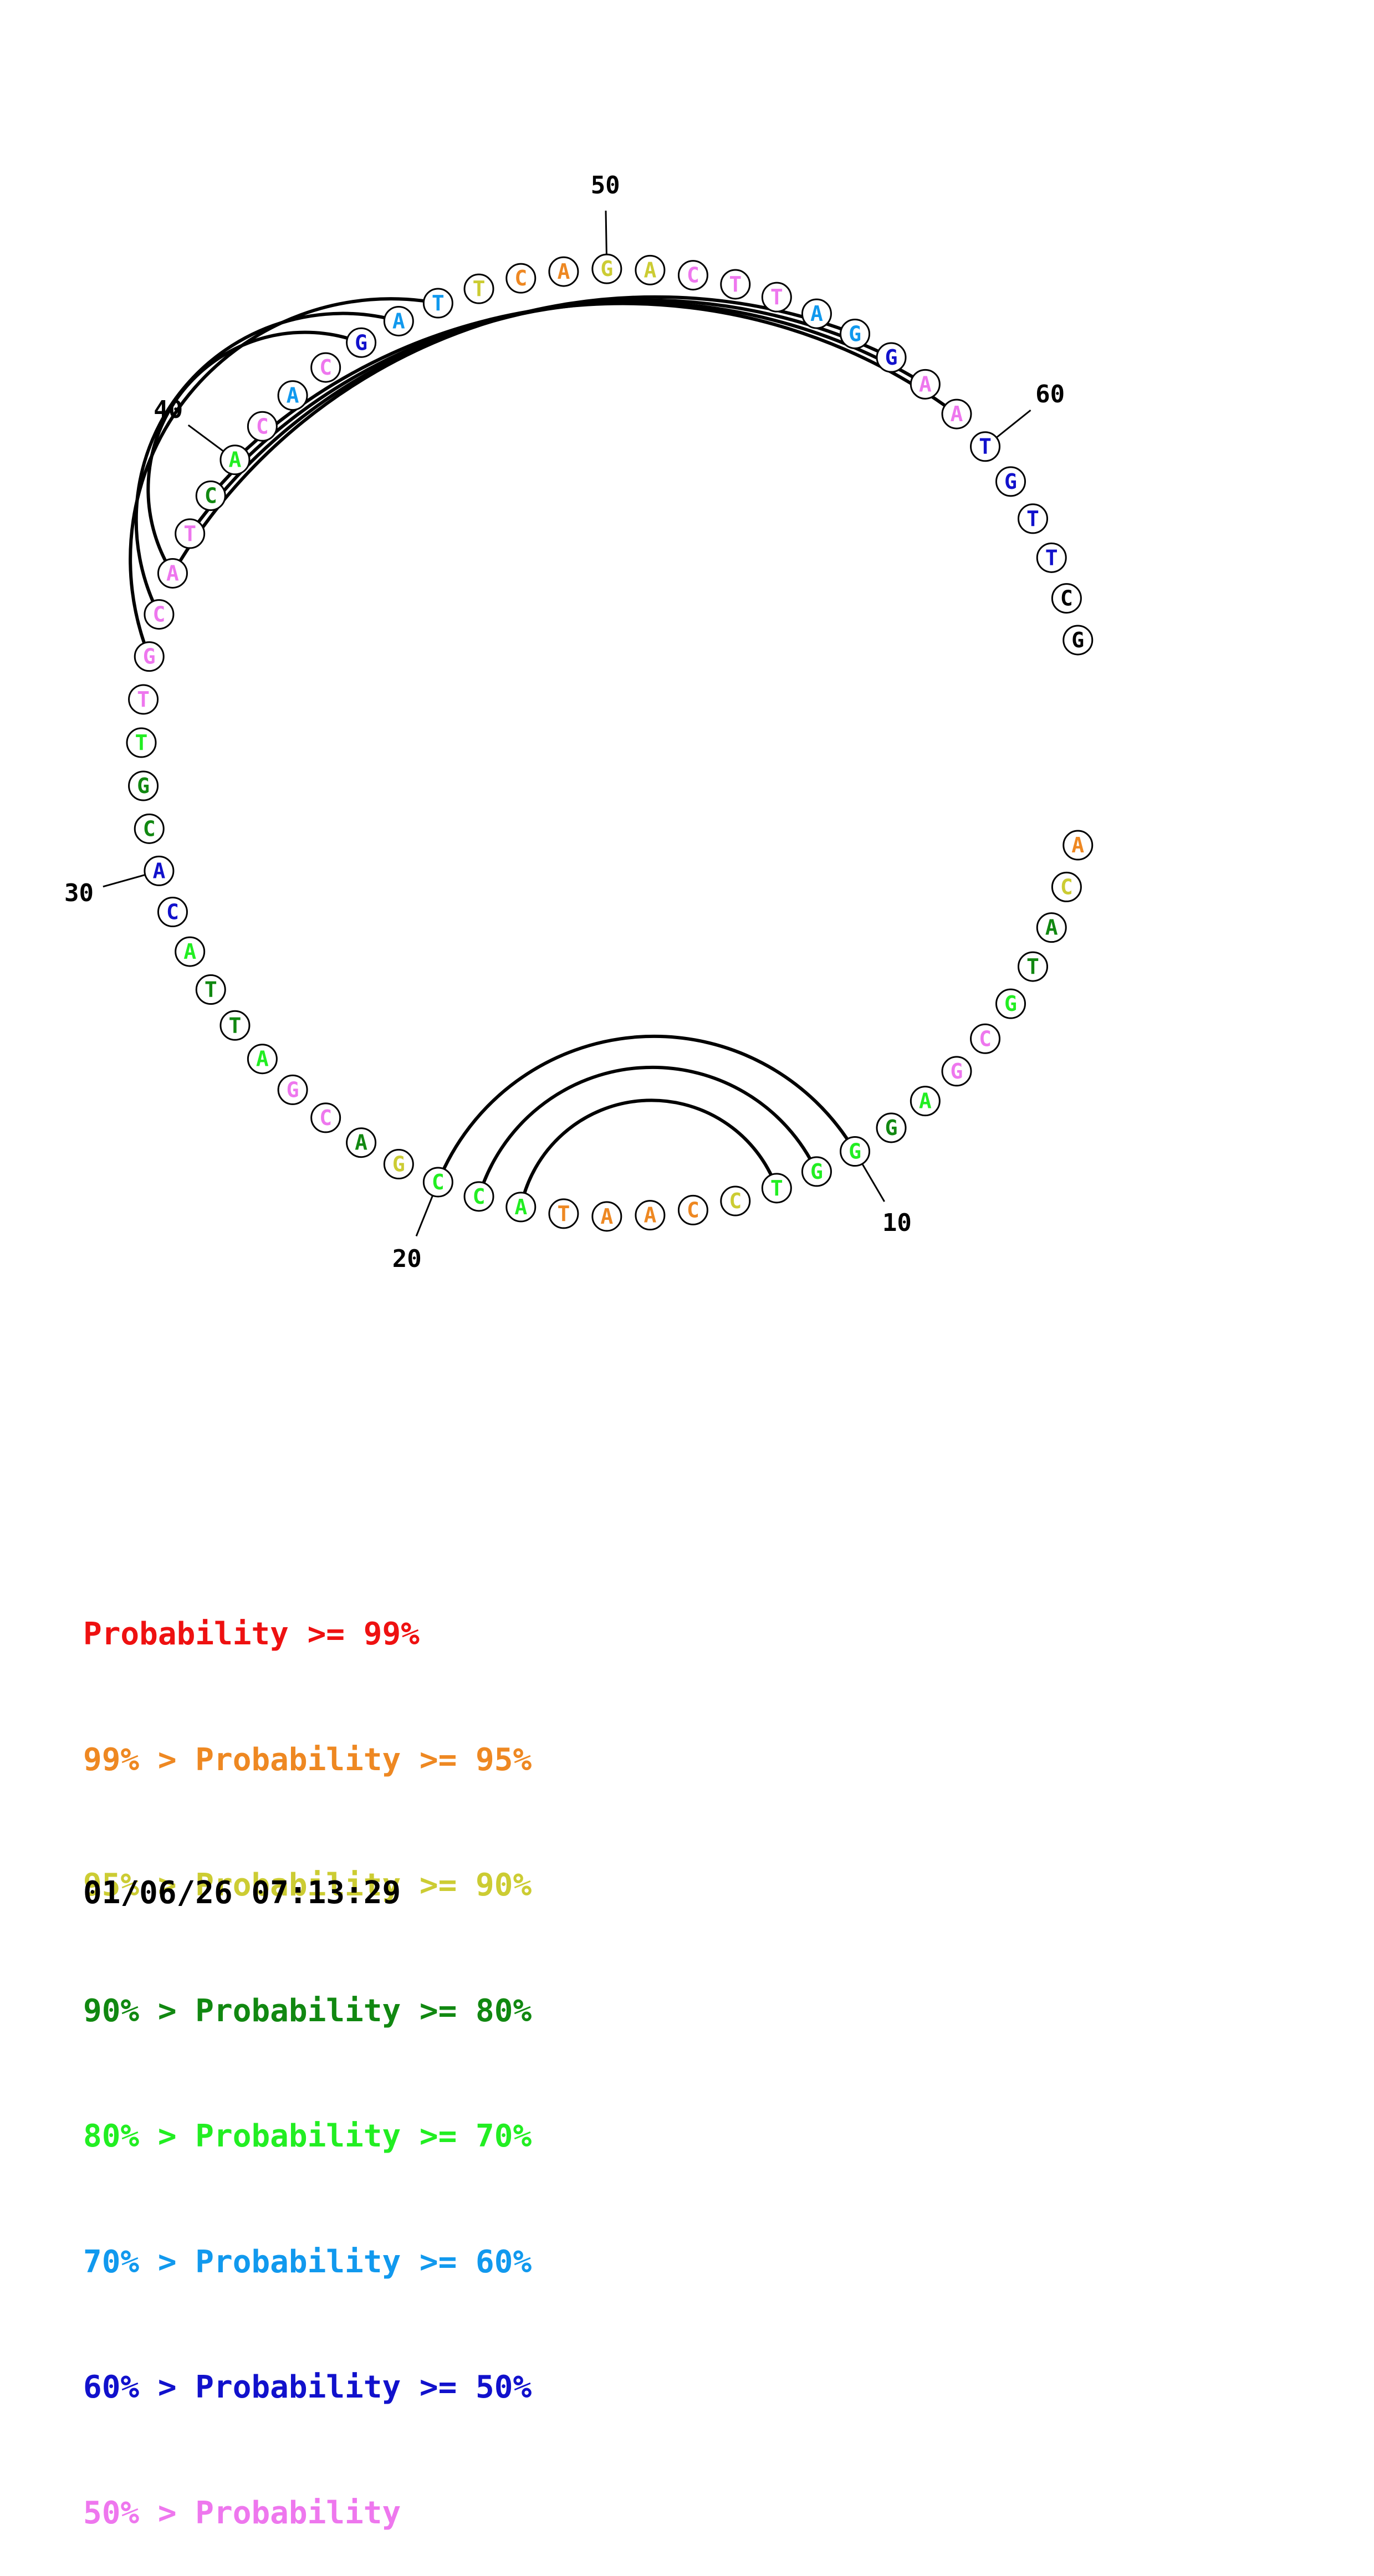  I want to click on legend-row: 70% > Probability >= 60%, so click(307, 2262).